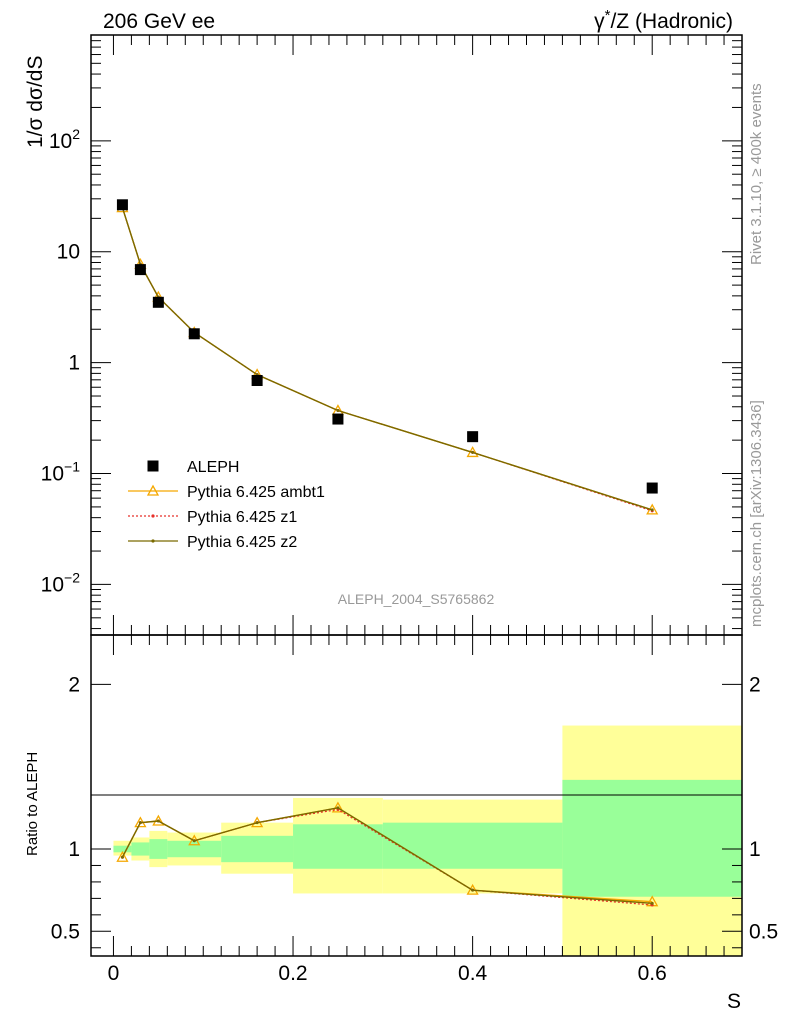 The image size is (786, 1029). I want to click on ratio-y-tick-label-left: 1, so click(74, 849).